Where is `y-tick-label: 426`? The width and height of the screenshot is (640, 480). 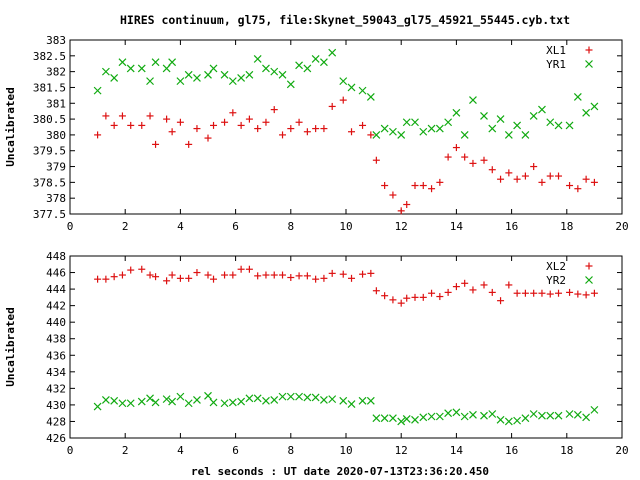
y-tick-label: 426 is located at coordinates (56, 438).